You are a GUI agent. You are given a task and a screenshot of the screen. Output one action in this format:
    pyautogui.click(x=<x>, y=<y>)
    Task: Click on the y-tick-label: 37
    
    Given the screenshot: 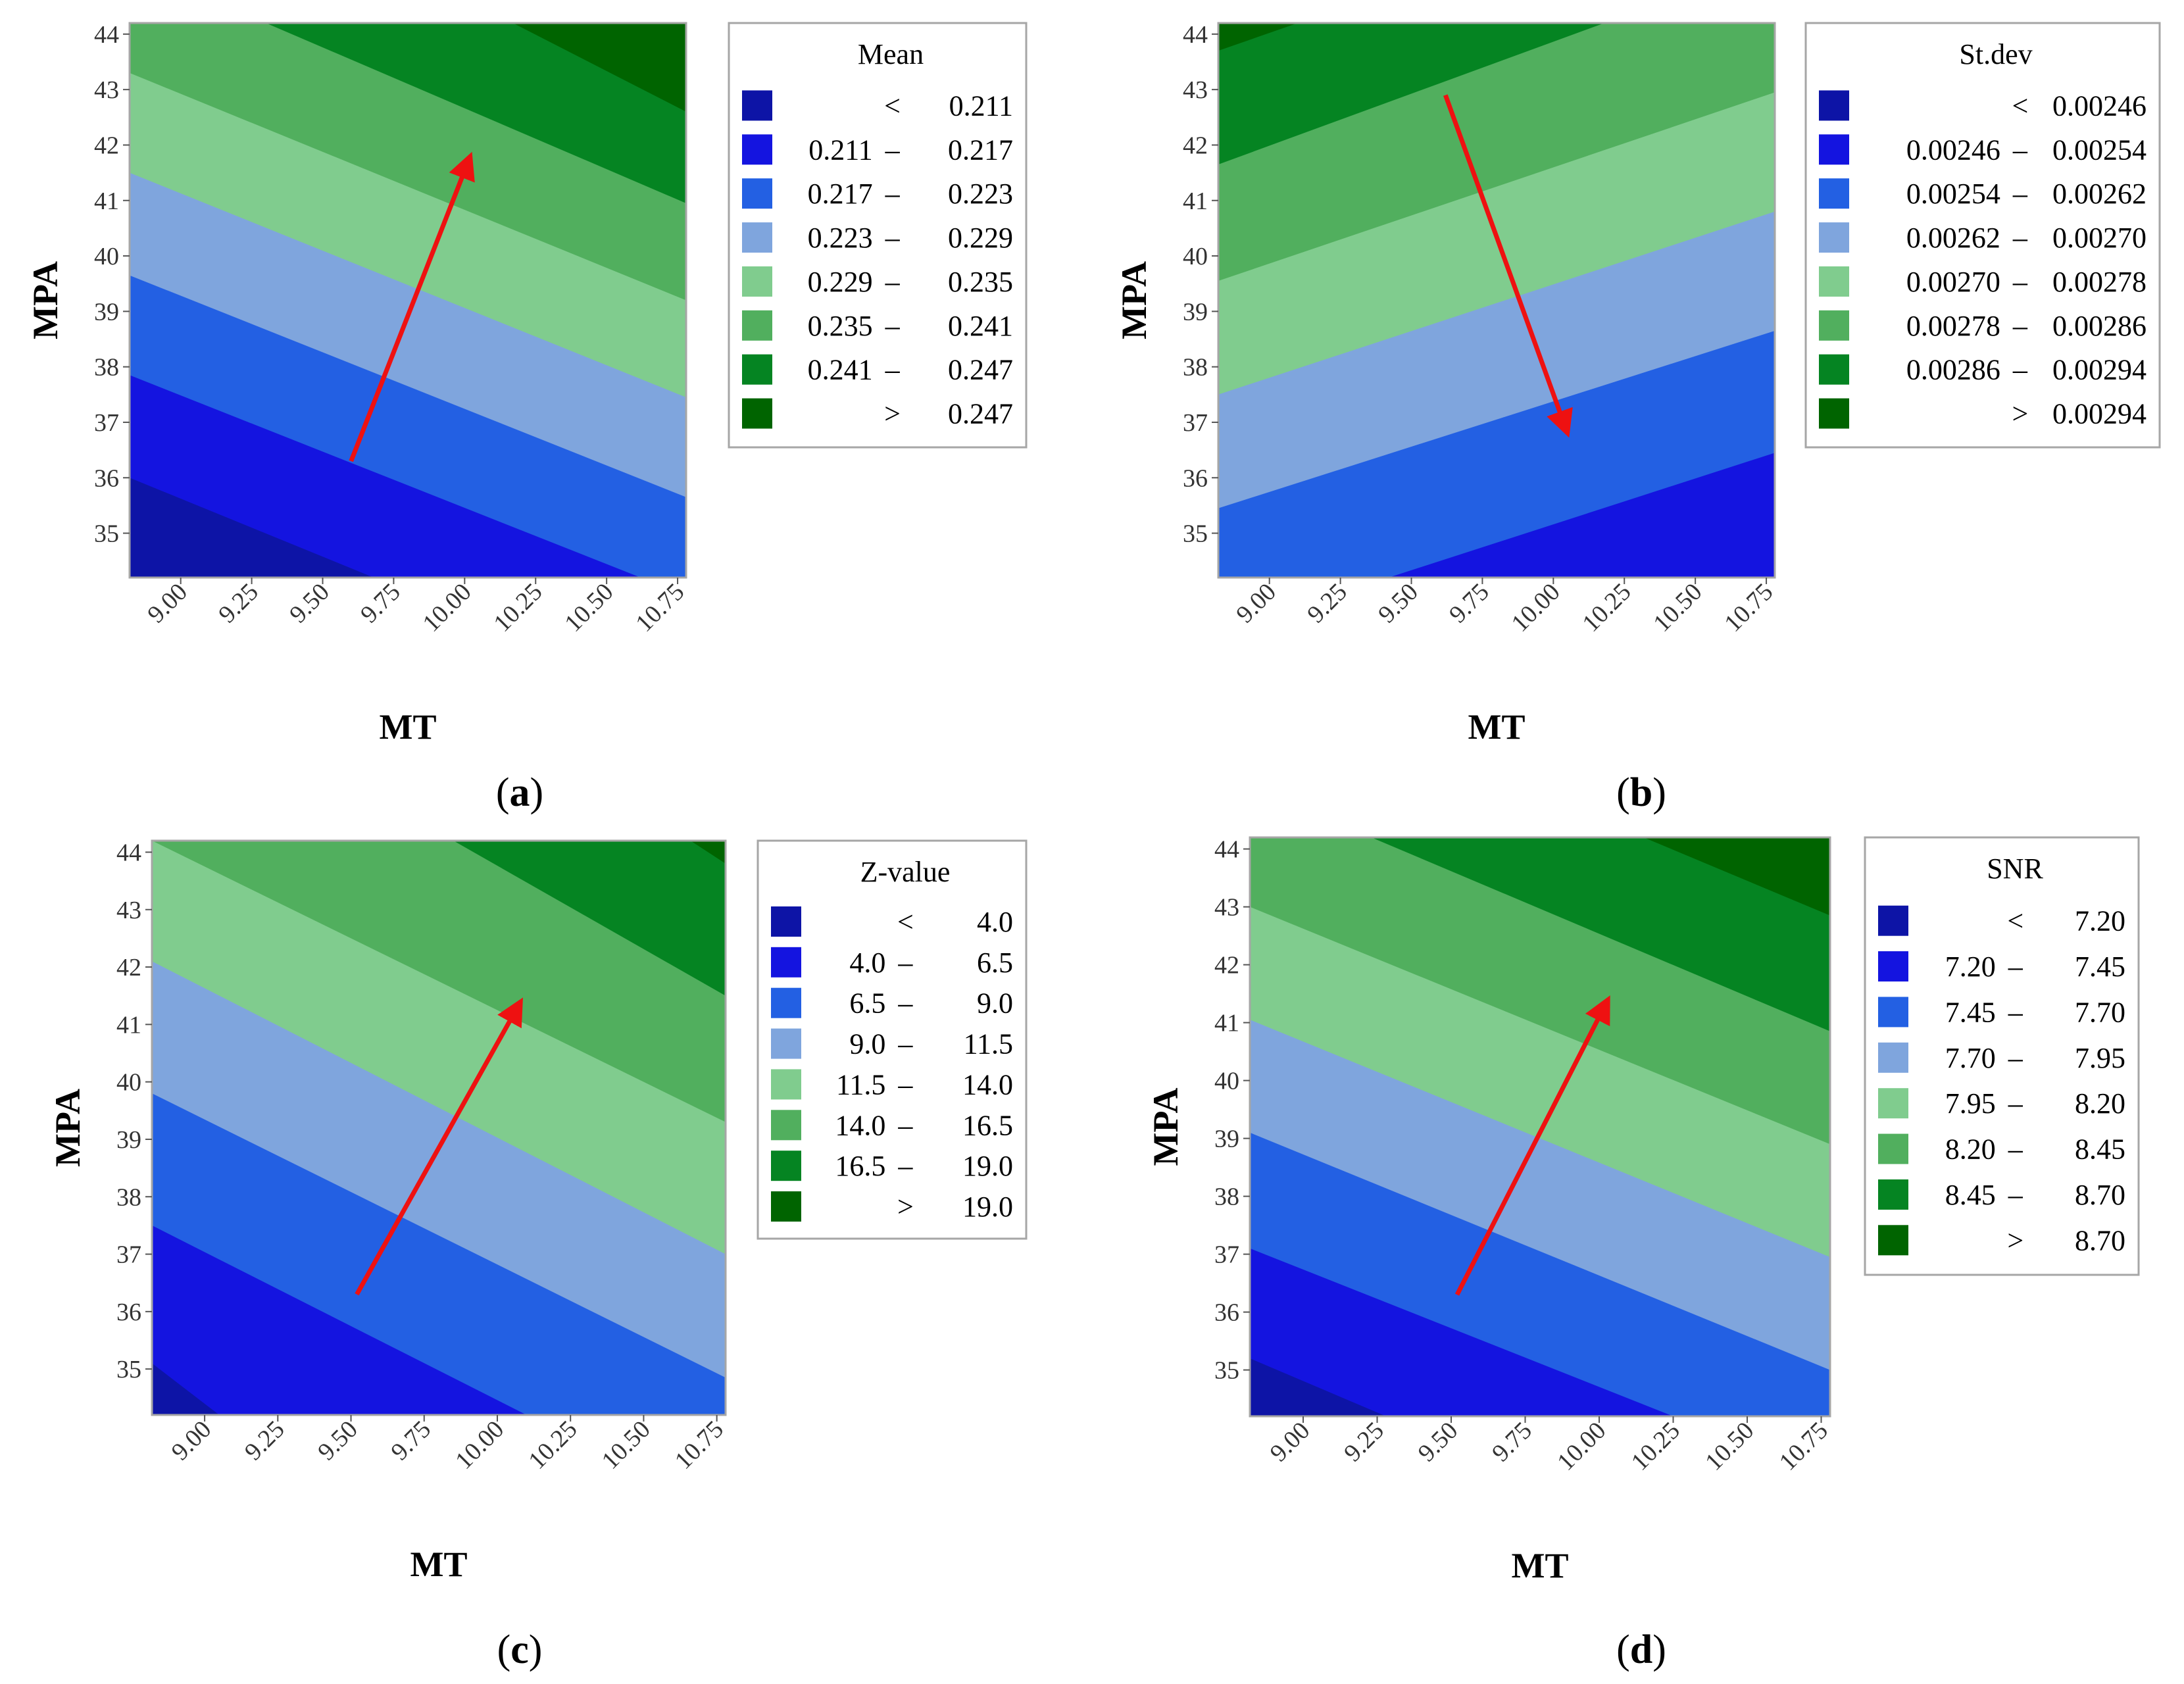 What is the action you would take?
    pyautogui.click(x=1195, y=423)
    